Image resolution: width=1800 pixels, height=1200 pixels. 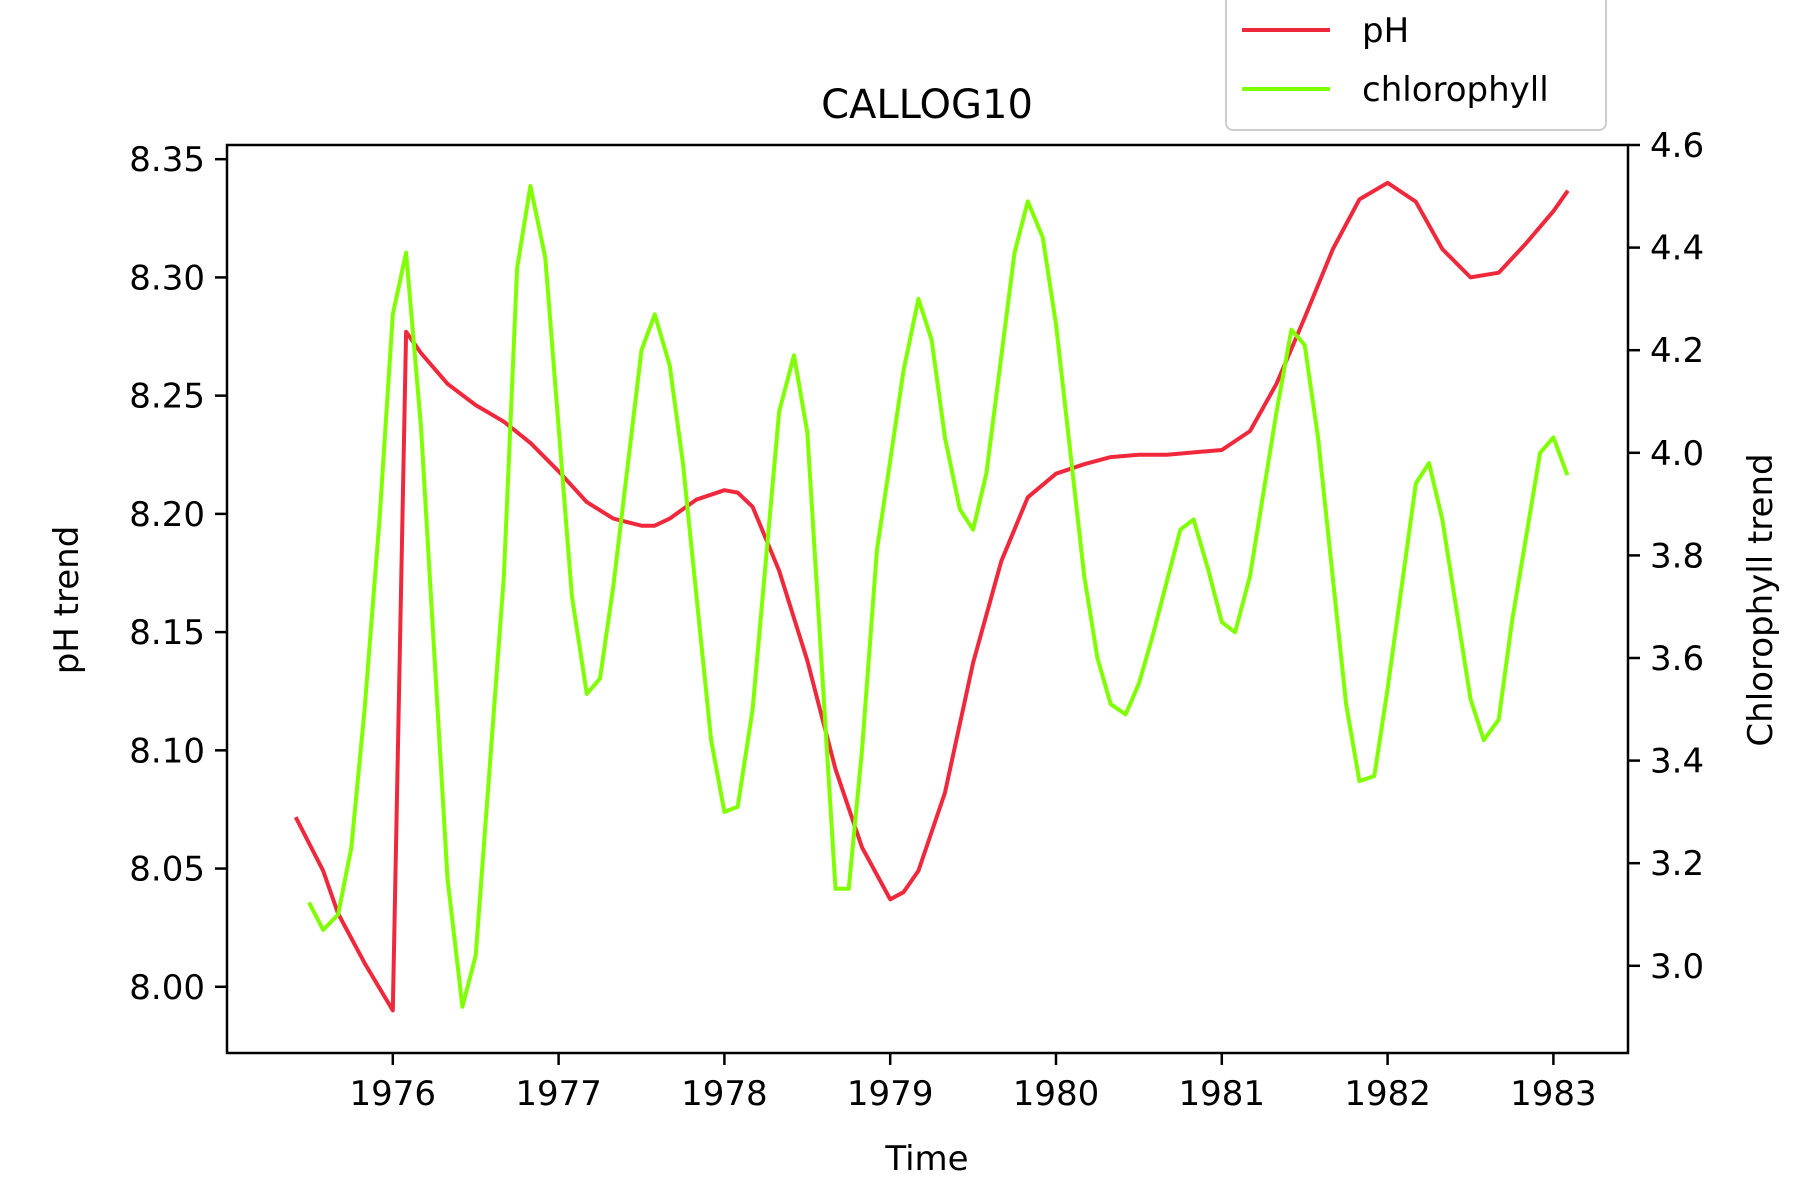 I want to click on x-tick-label: 1980, so click(x=1056, y=1094).